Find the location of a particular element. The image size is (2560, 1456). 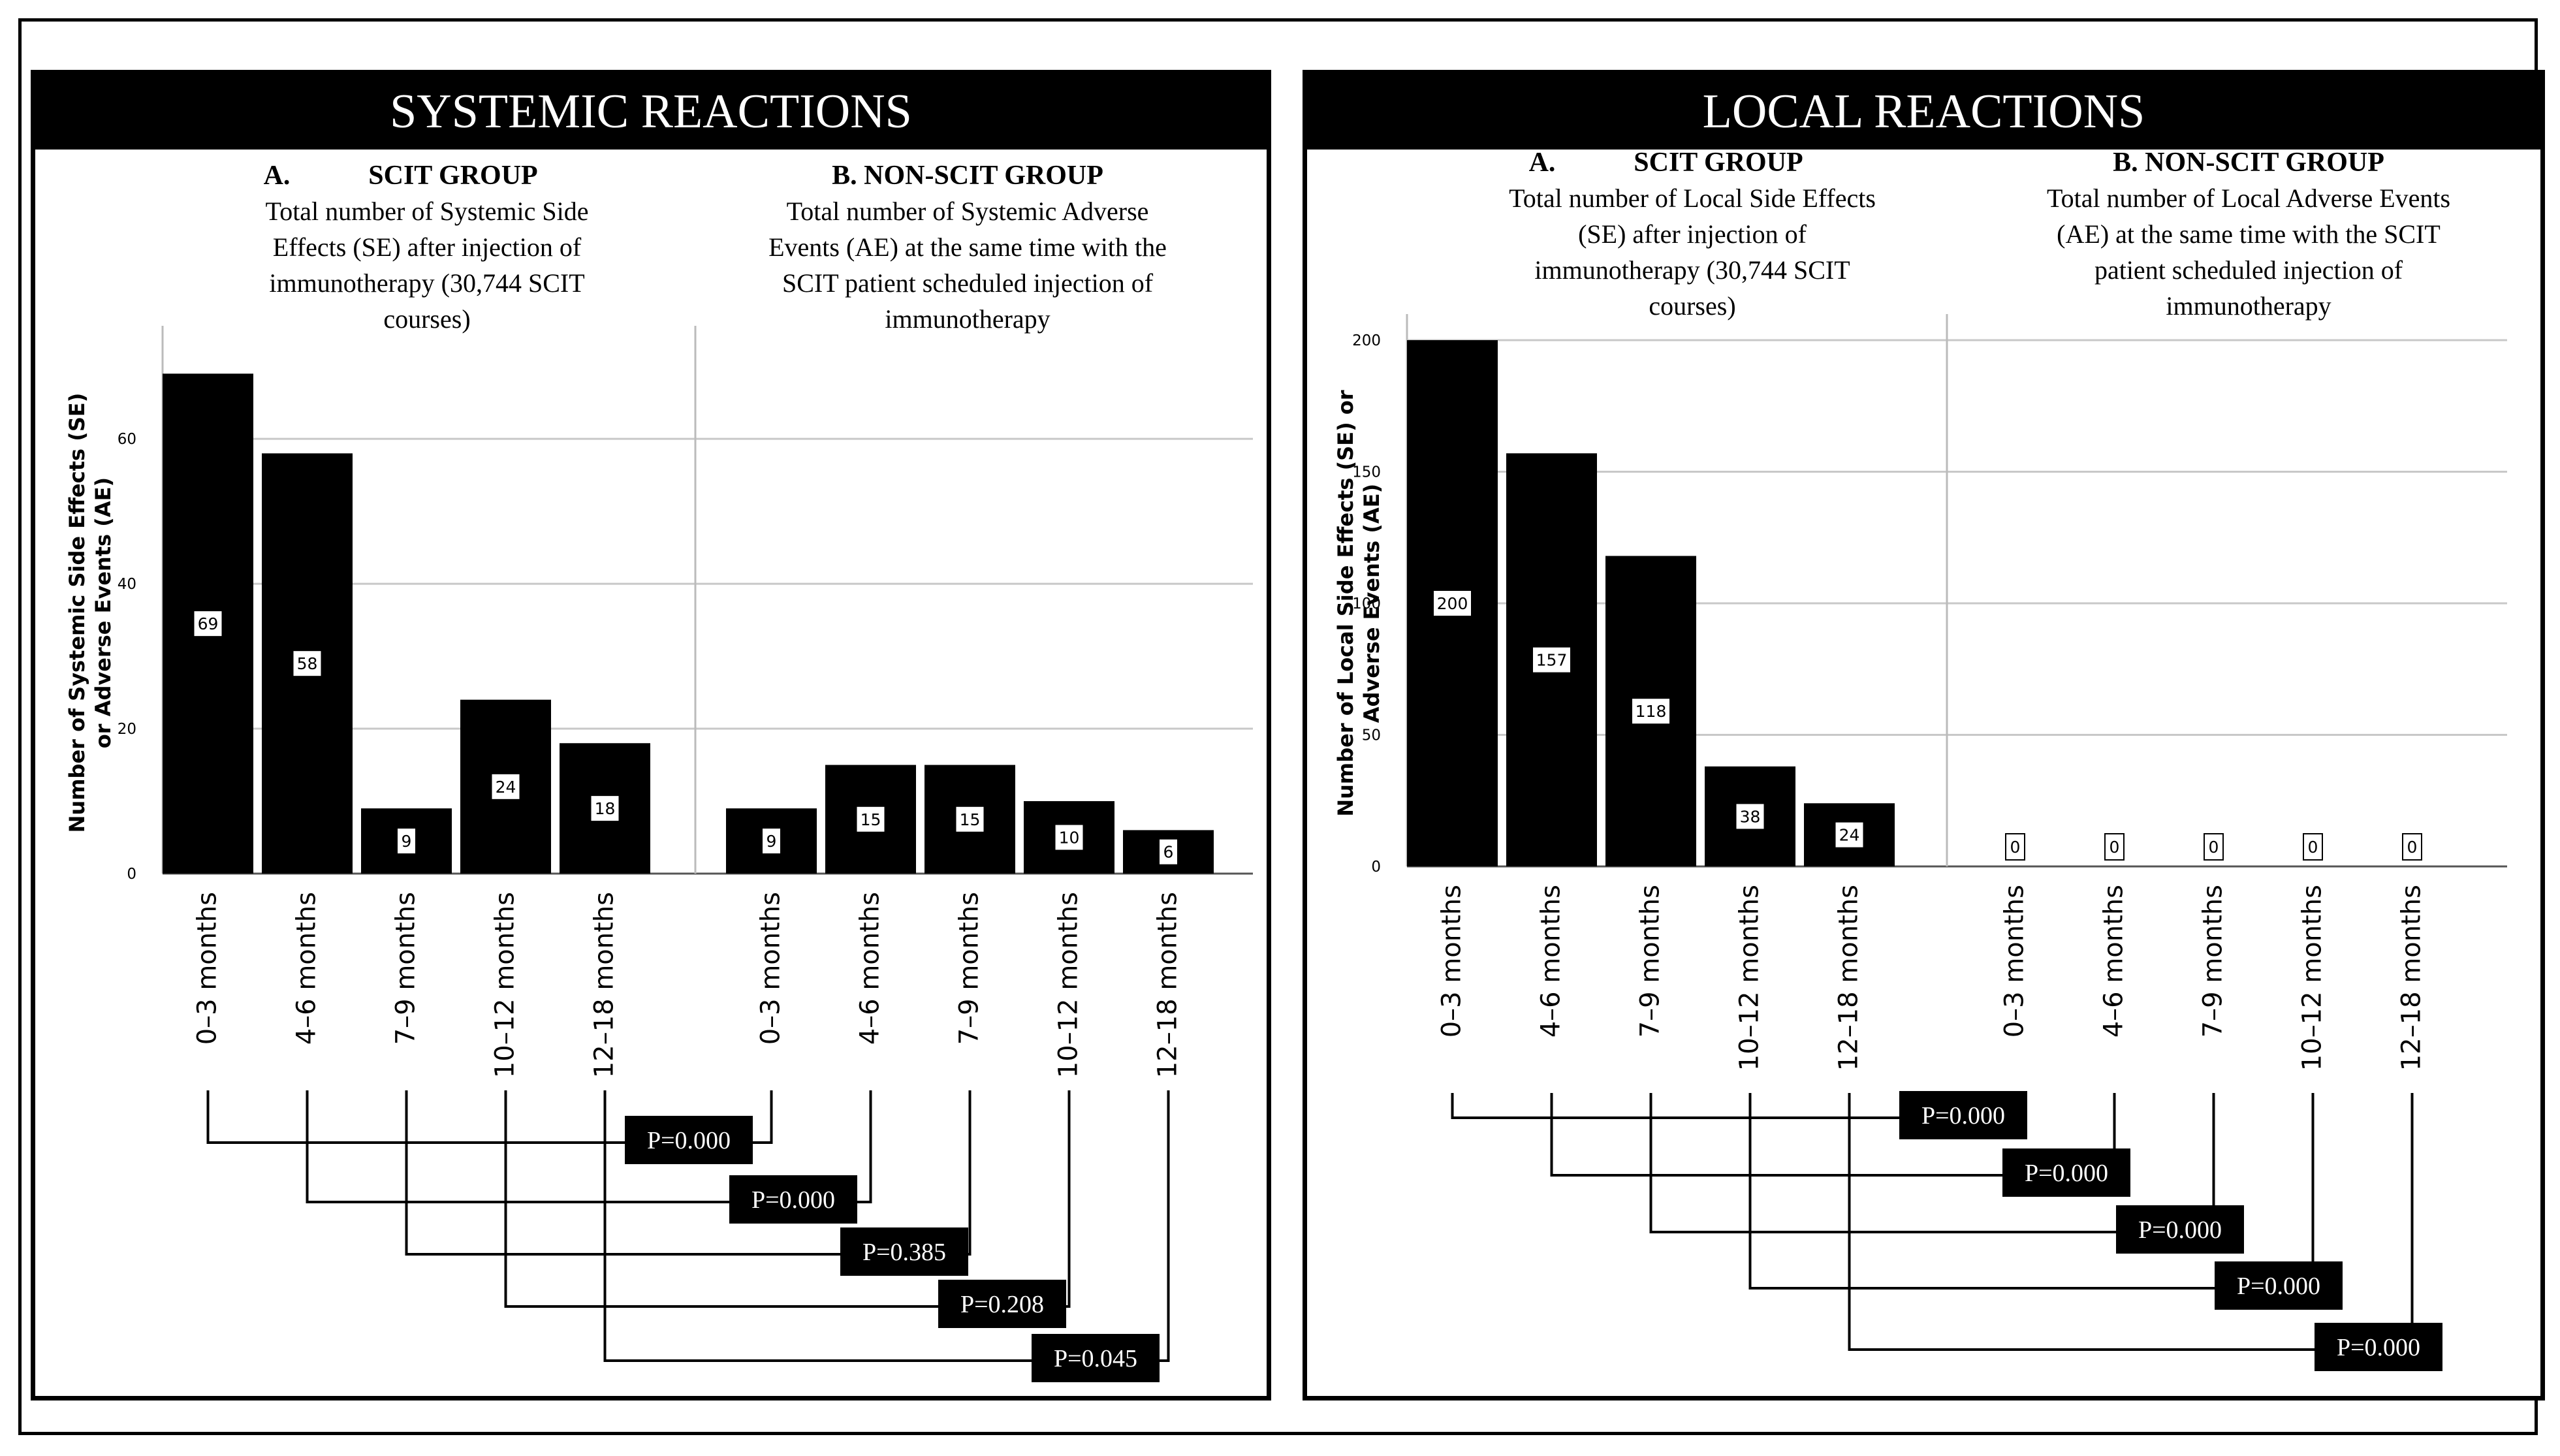

systemic-y-axis-label: Number of Systemic Side Effects (SE) is located at coordinates (77, 613).